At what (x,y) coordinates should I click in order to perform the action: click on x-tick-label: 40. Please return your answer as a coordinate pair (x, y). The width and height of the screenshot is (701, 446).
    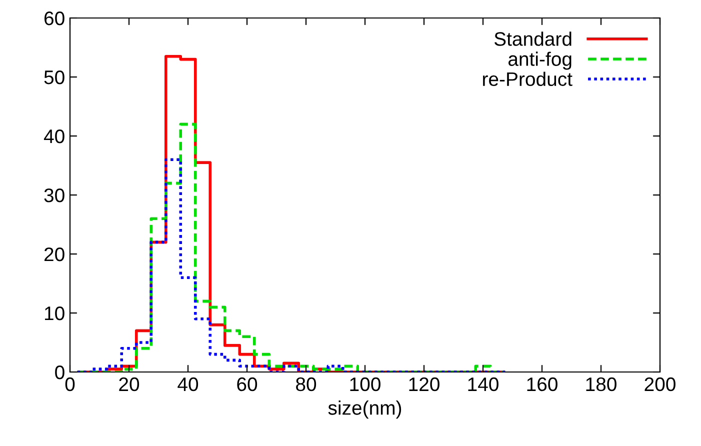
    Looking at the image, I should click on (188, 384).